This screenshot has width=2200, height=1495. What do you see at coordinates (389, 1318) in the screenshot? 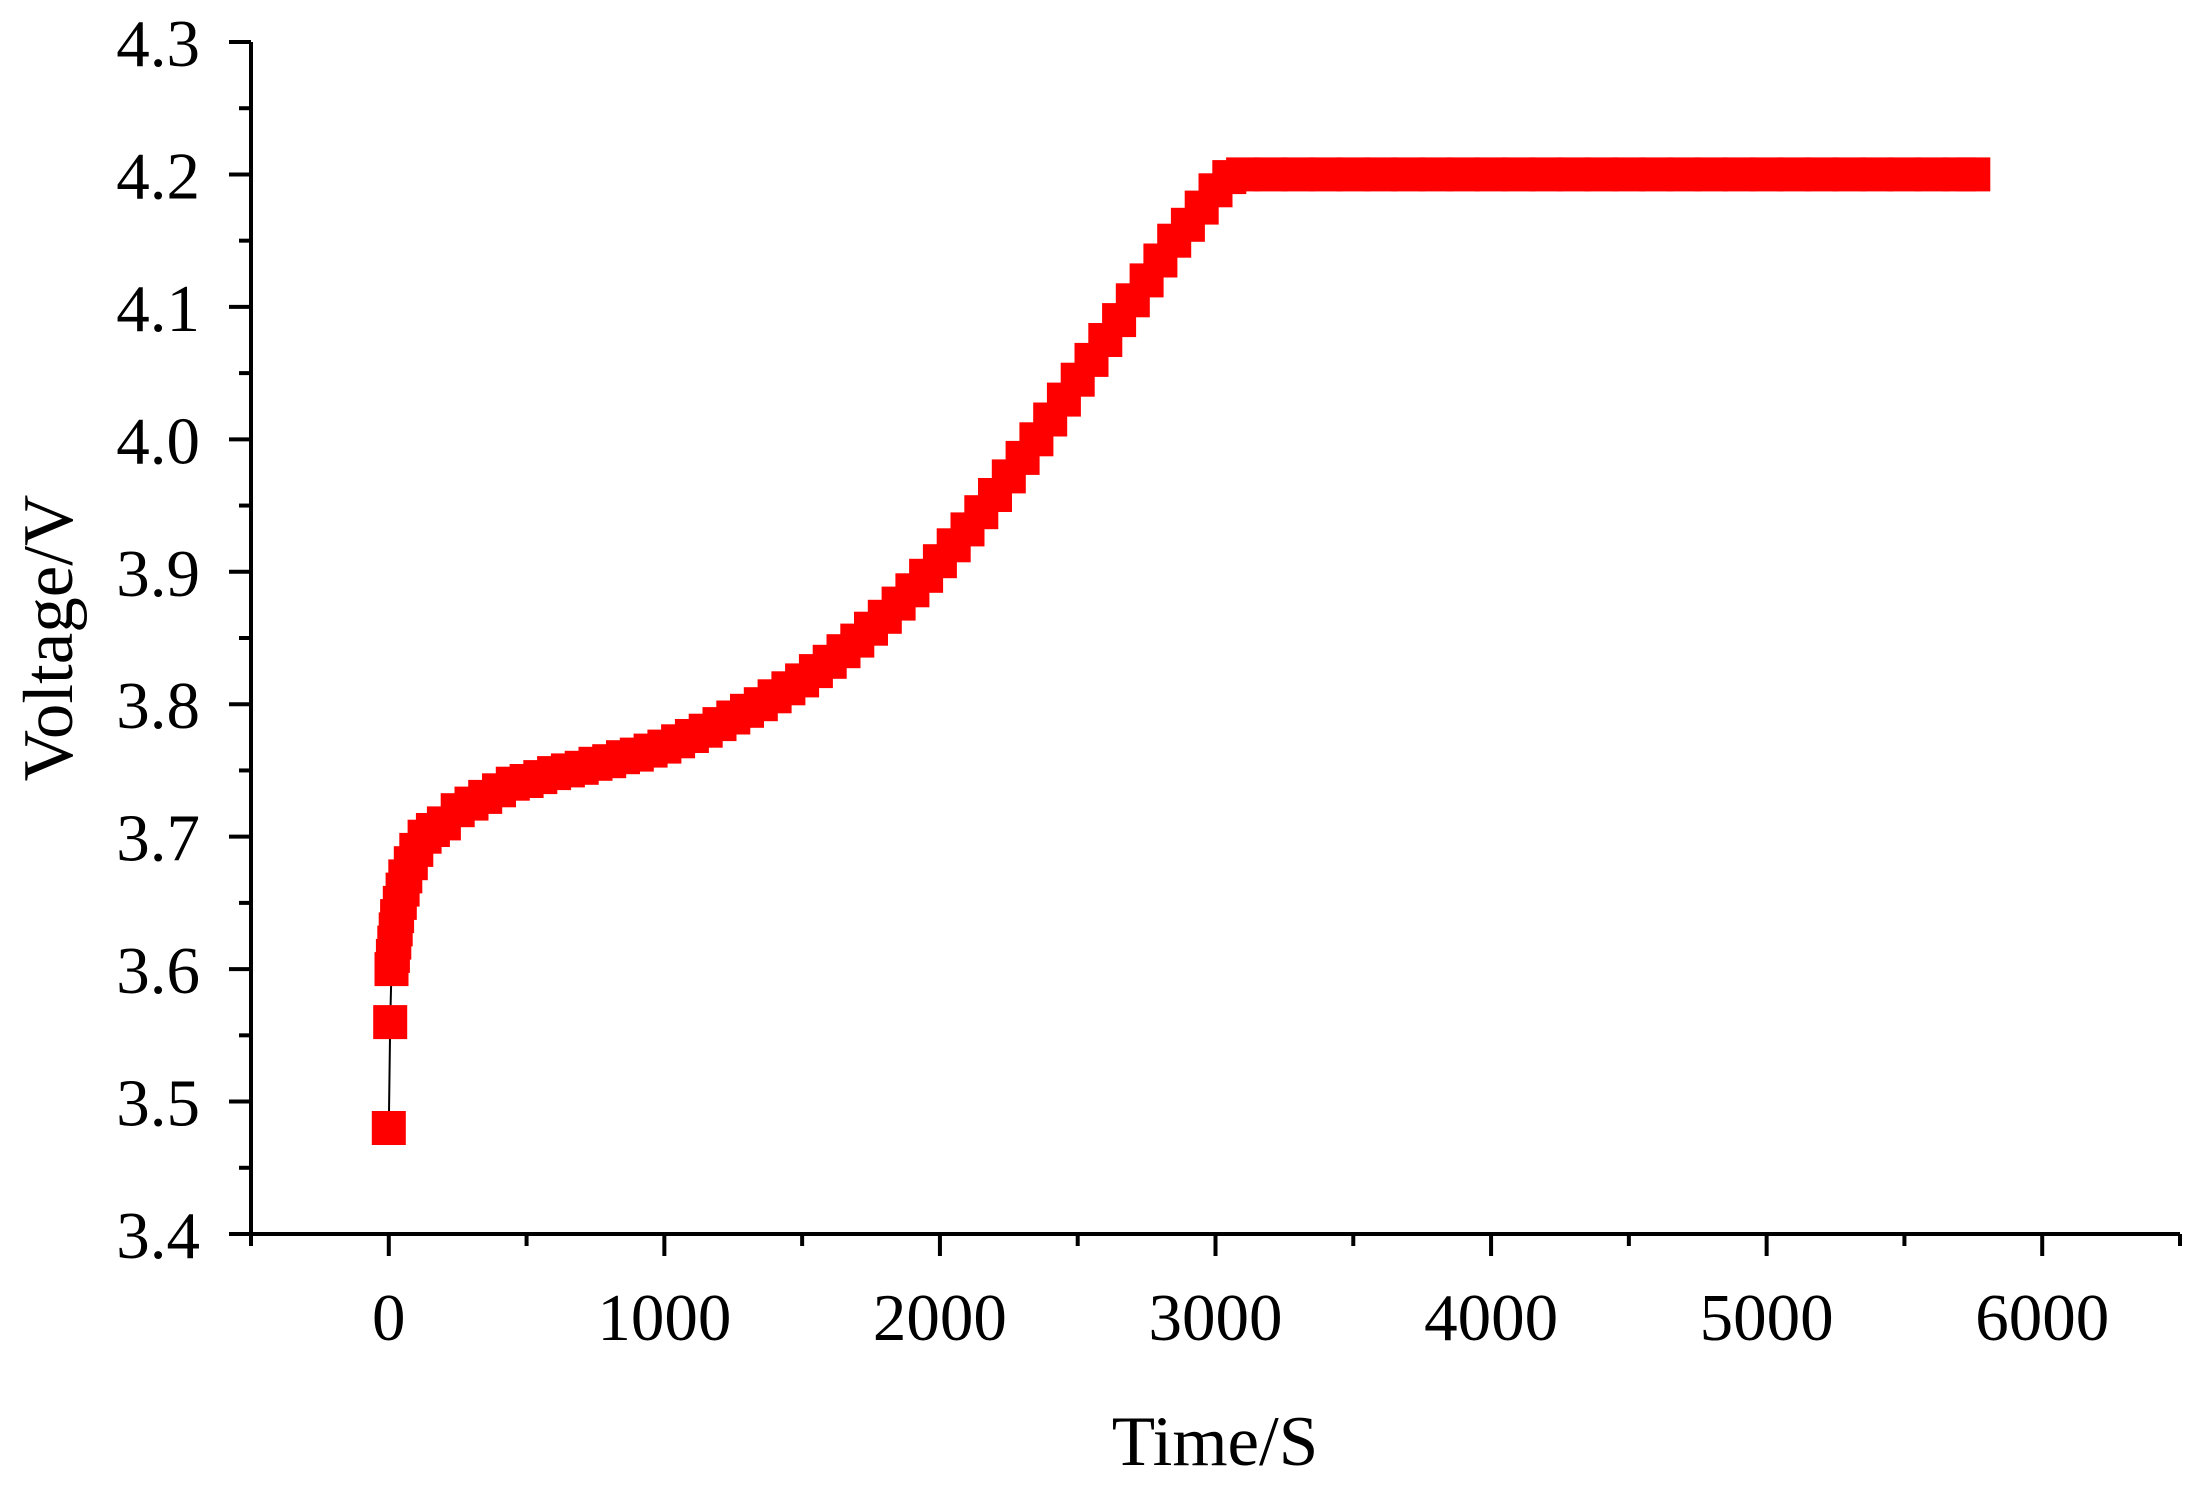
I see `x-tick-label: 0` at bounding box center [389, 1318].